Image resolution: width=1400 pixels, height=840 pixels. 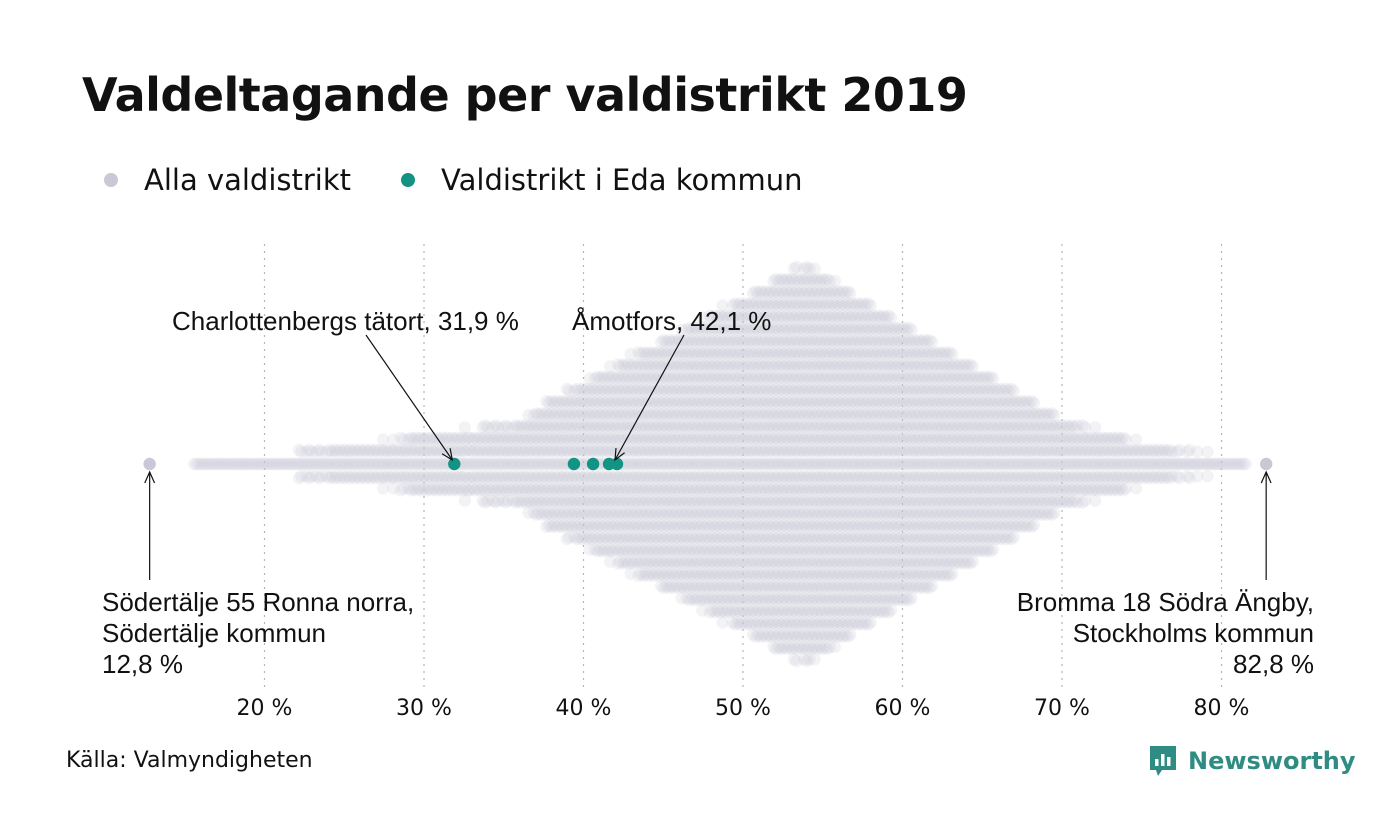 I want to click on annotation-line: Södertälje kommun, so click(x=214, y=633).